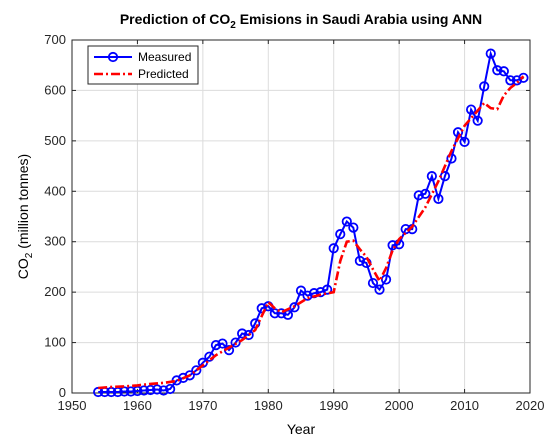 This screenshot has width=550, height=444. Describe the element at coordinates (333, 405) in the screenshot. I see `x-tick-label: 1990` at that location.